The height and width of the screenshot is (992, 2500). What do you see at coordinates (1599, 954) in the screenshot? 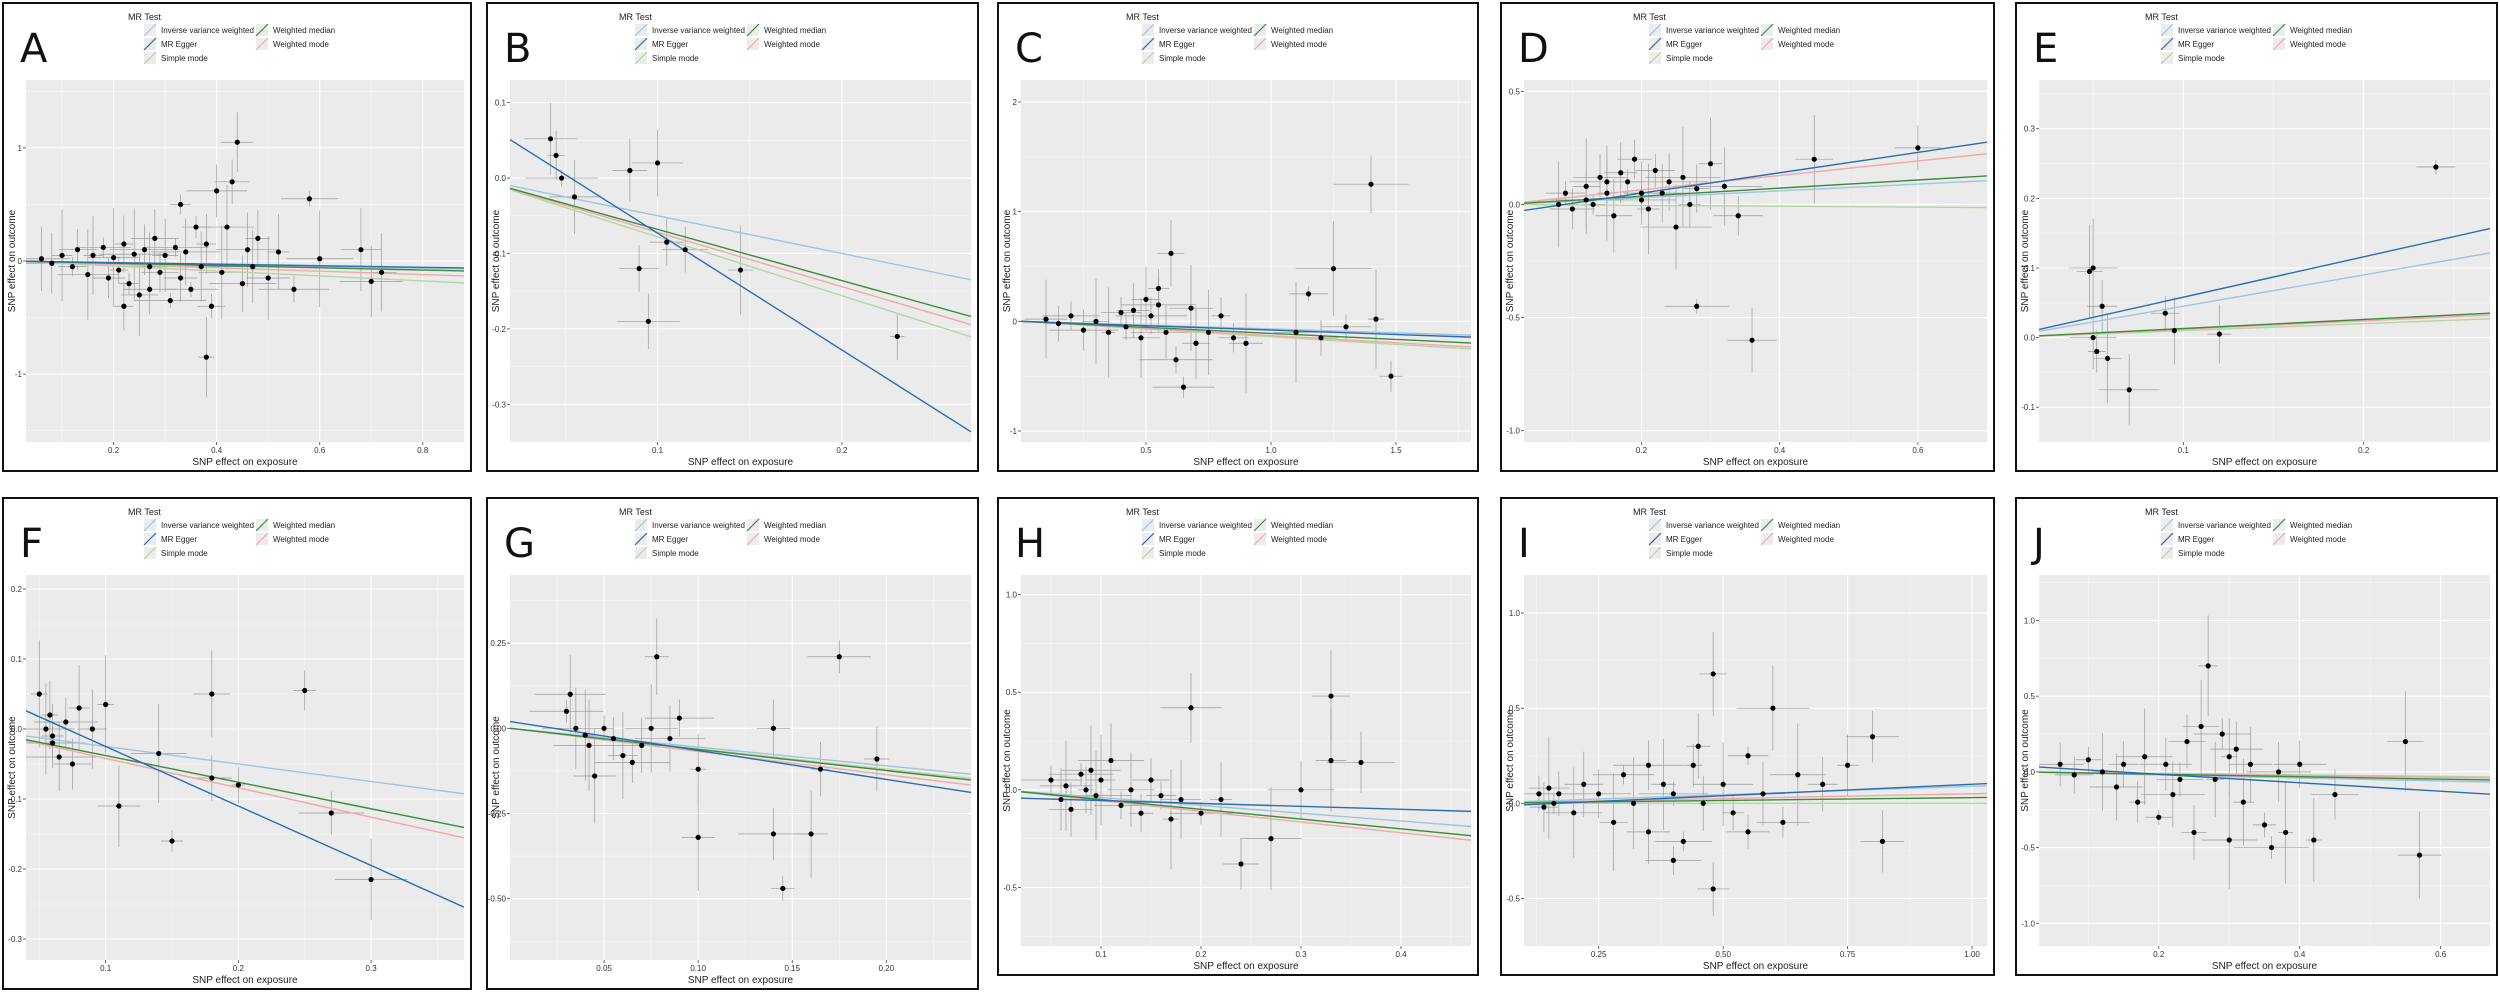
I see `x-tick-label: 0.25` at bounding box center [1599, 954].